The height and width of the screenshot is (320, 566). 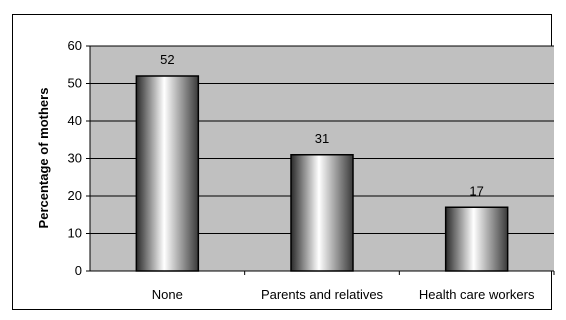 What do you see at coordinates (476, 190) in the screenshot?
I see `data-label: 17` at bounding box center [476, 190].